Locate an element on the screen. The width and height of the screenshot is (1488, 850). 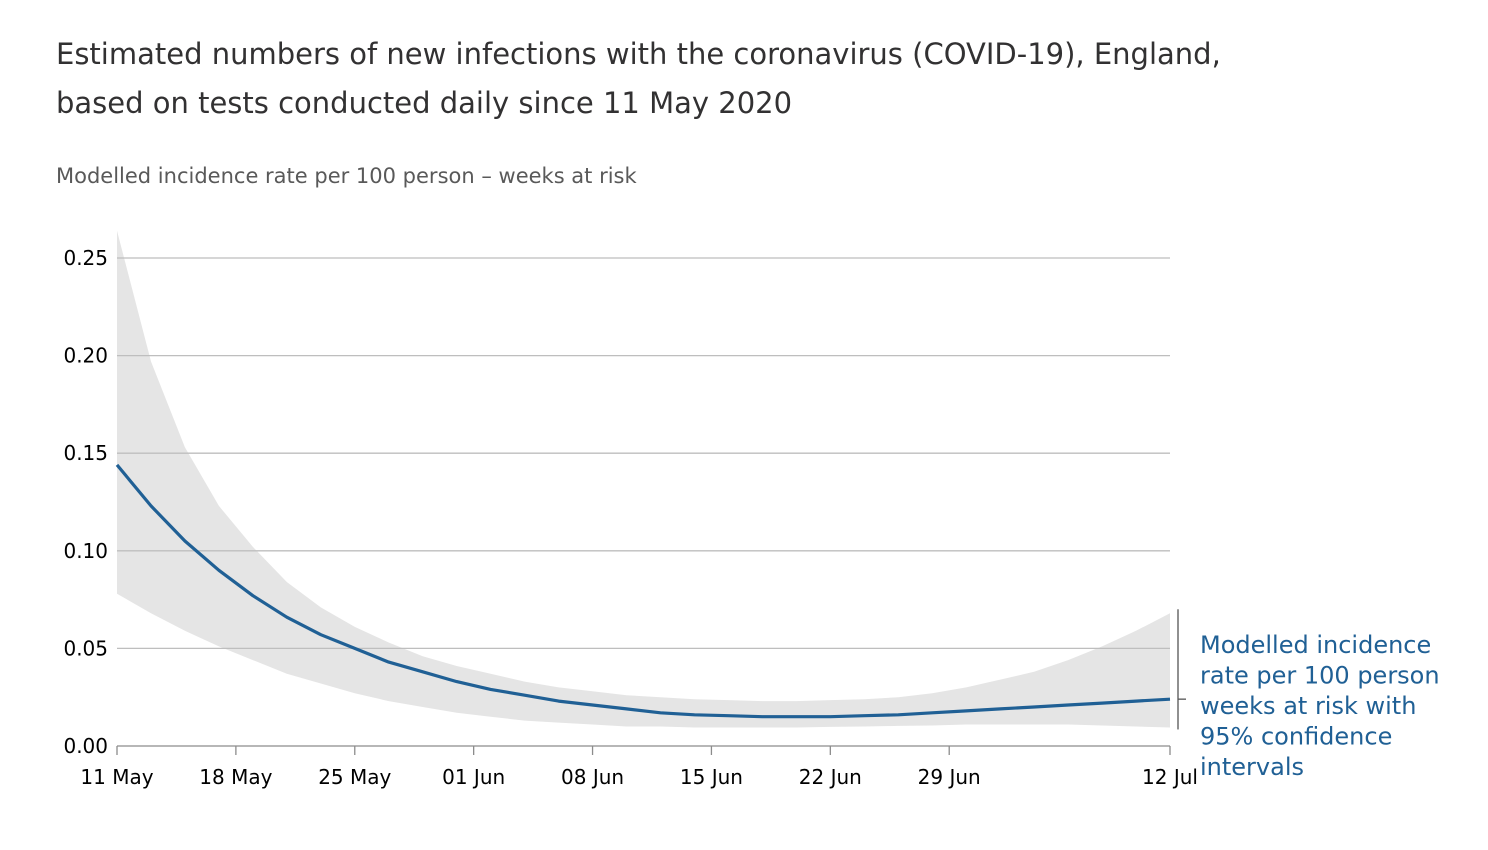
x-tick-label: 29 Jun is located at coordinates (949, 777).